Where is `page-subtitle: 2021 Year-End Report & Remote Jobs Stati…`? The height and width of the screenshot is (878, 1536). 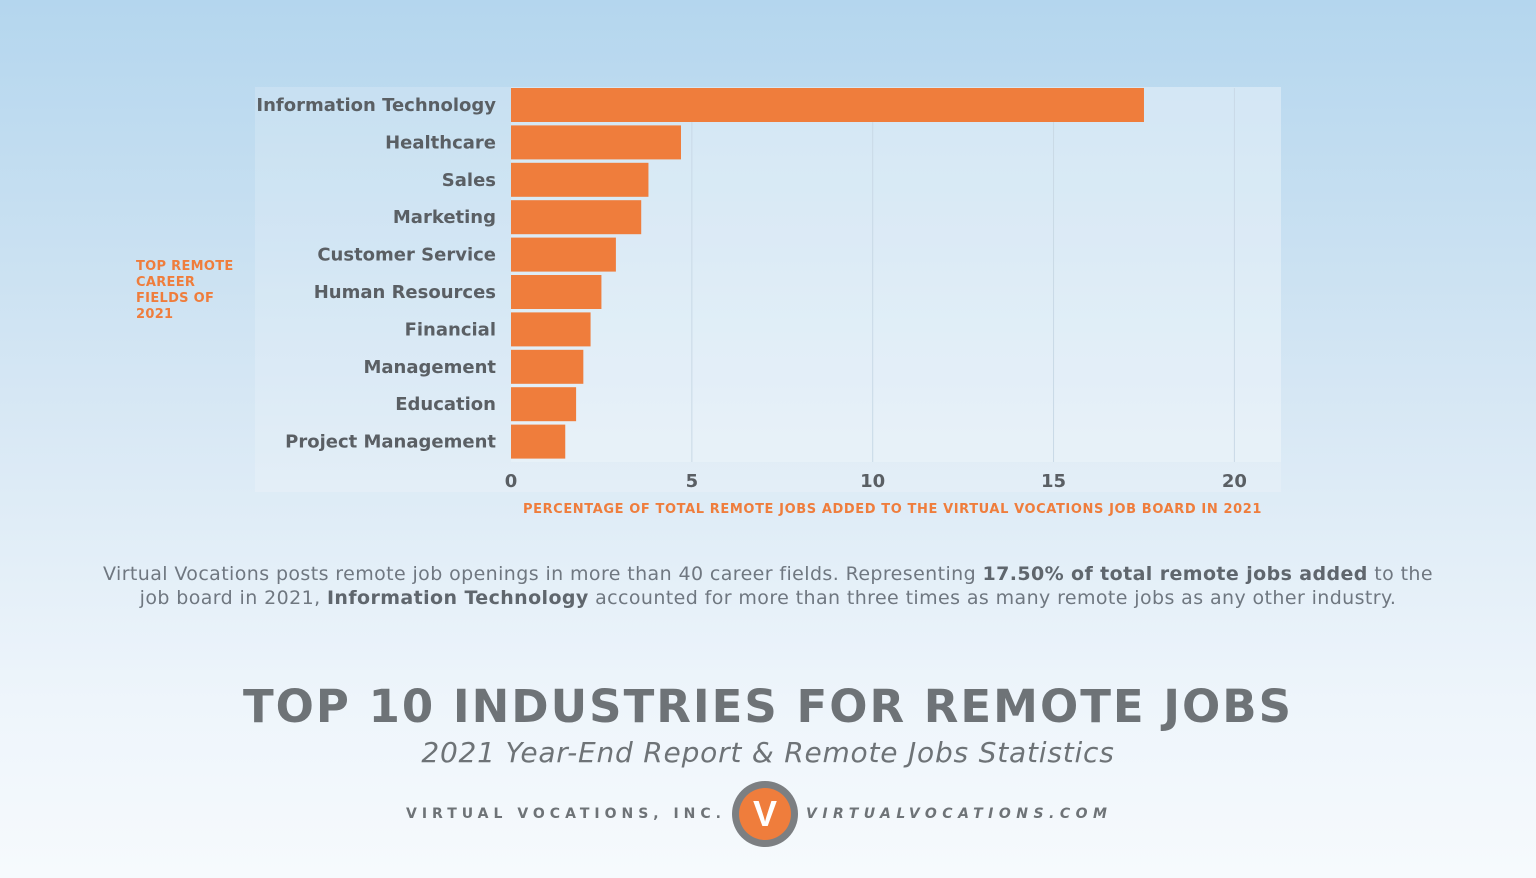 page-subtitle: 2021 Year-End Report & Remote Jobs Stati… is located at coordinates (768, 752).